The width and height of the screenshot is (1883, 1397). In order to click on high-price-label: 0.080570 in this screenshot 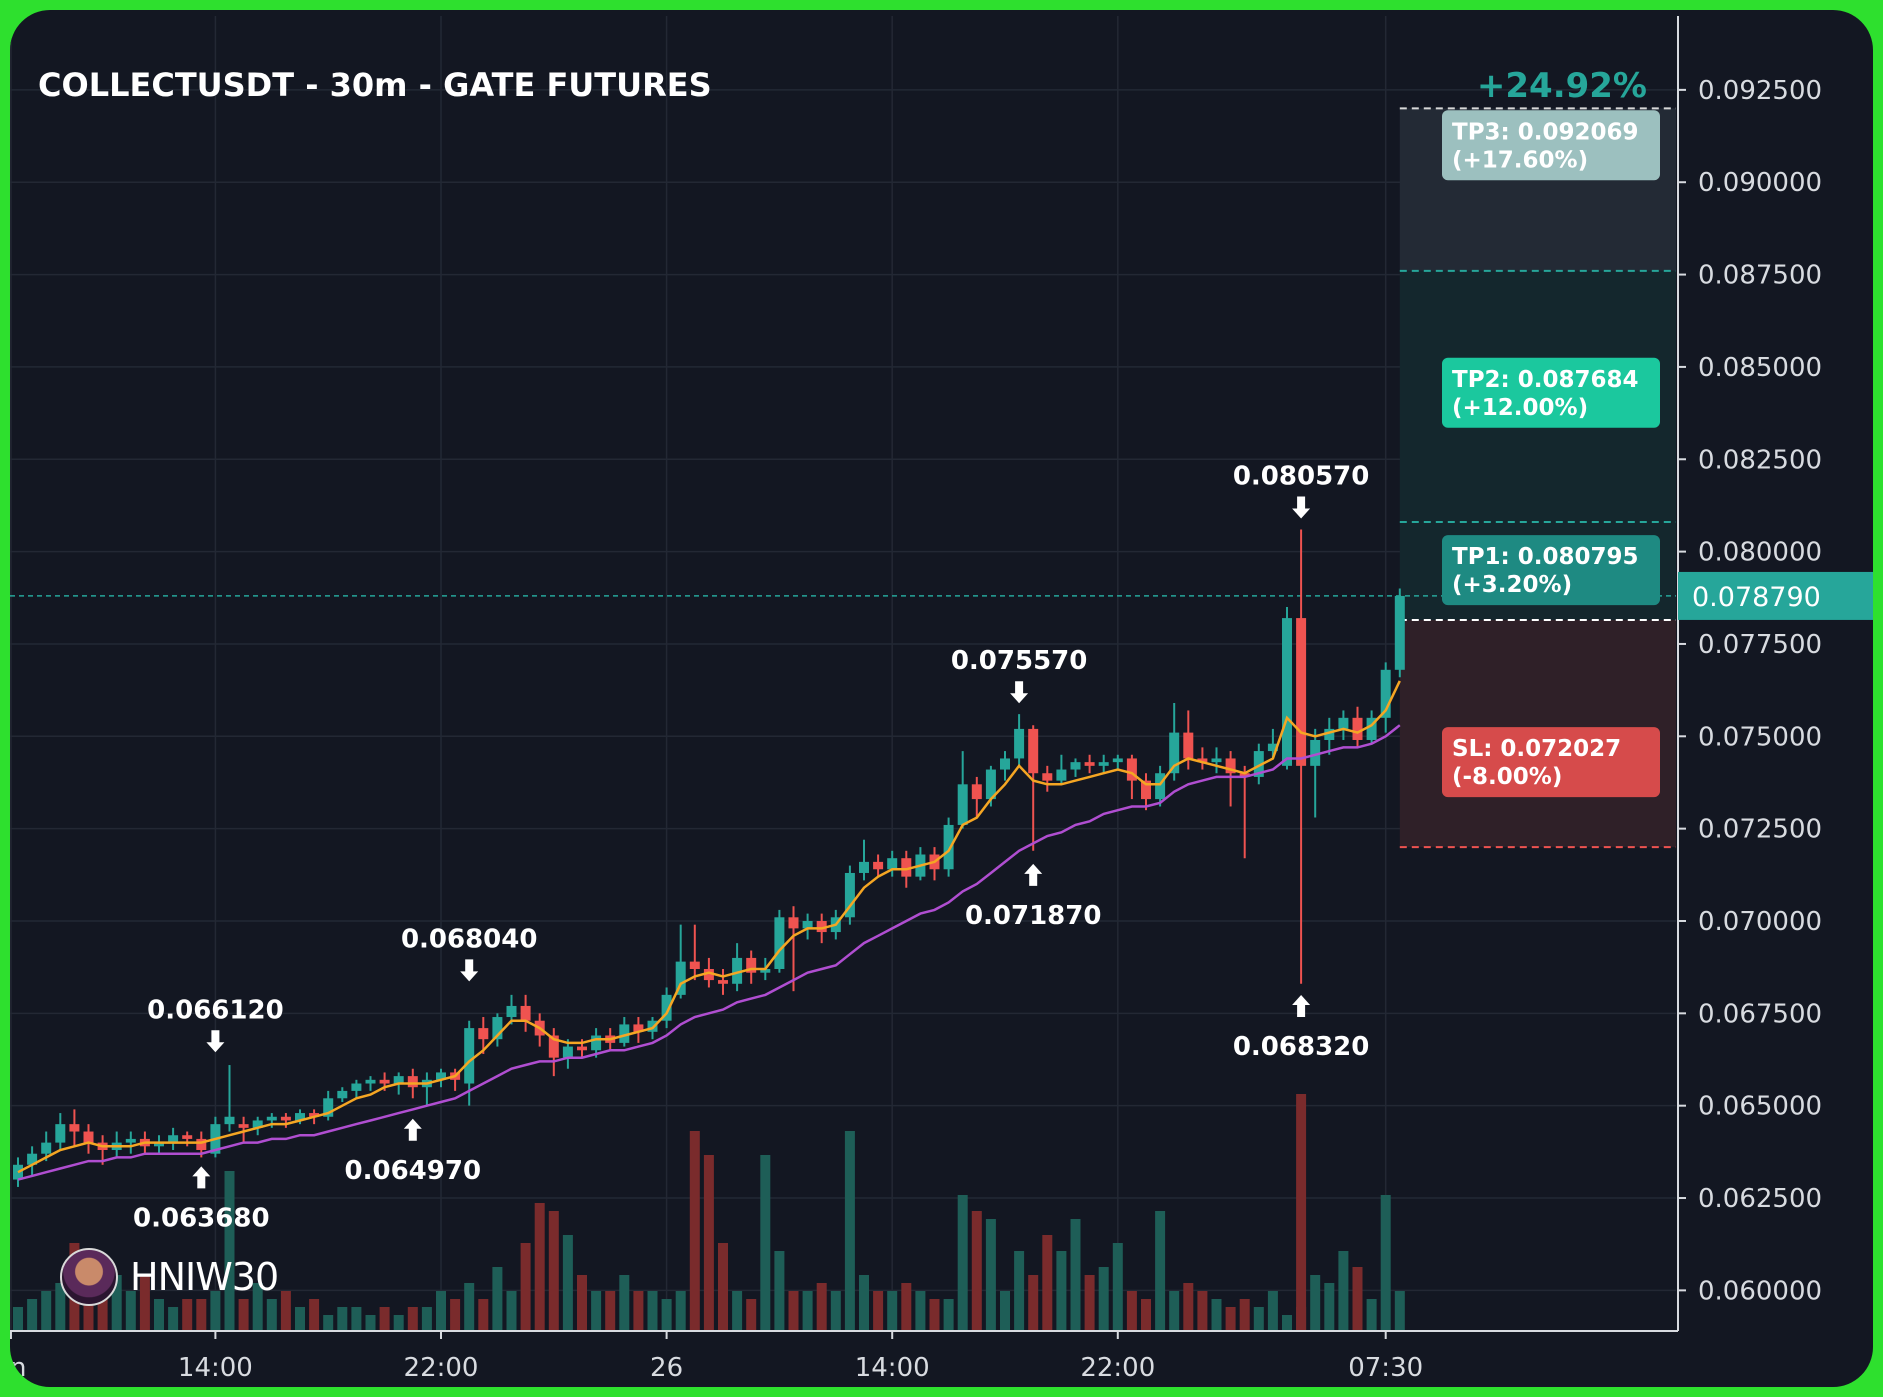, I will do `click(1301, 477)`.